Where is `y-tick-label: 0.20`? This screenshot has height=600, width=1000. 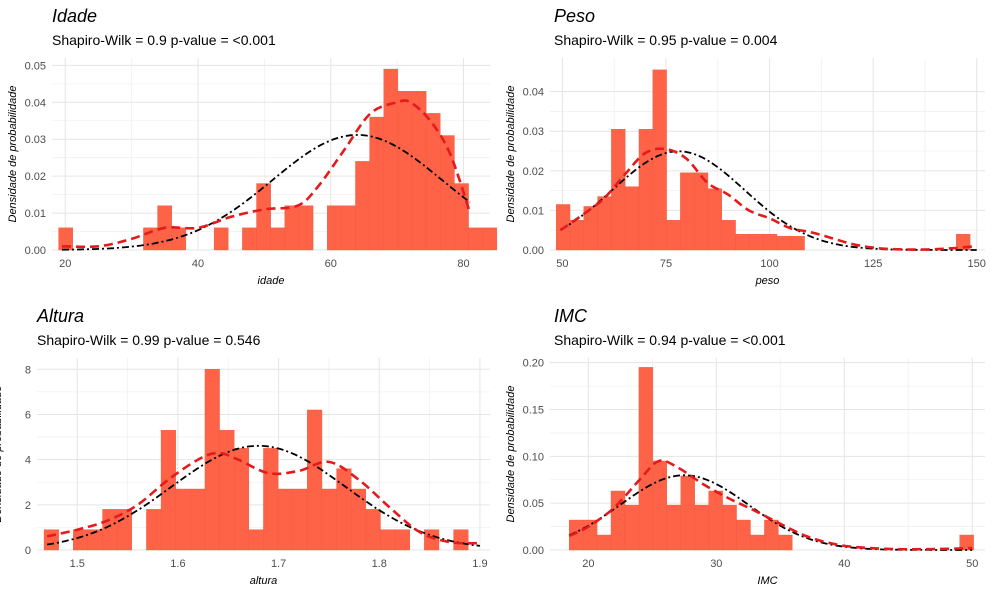
y-tick-label: 0.20 is located at coordinates (533, 364).